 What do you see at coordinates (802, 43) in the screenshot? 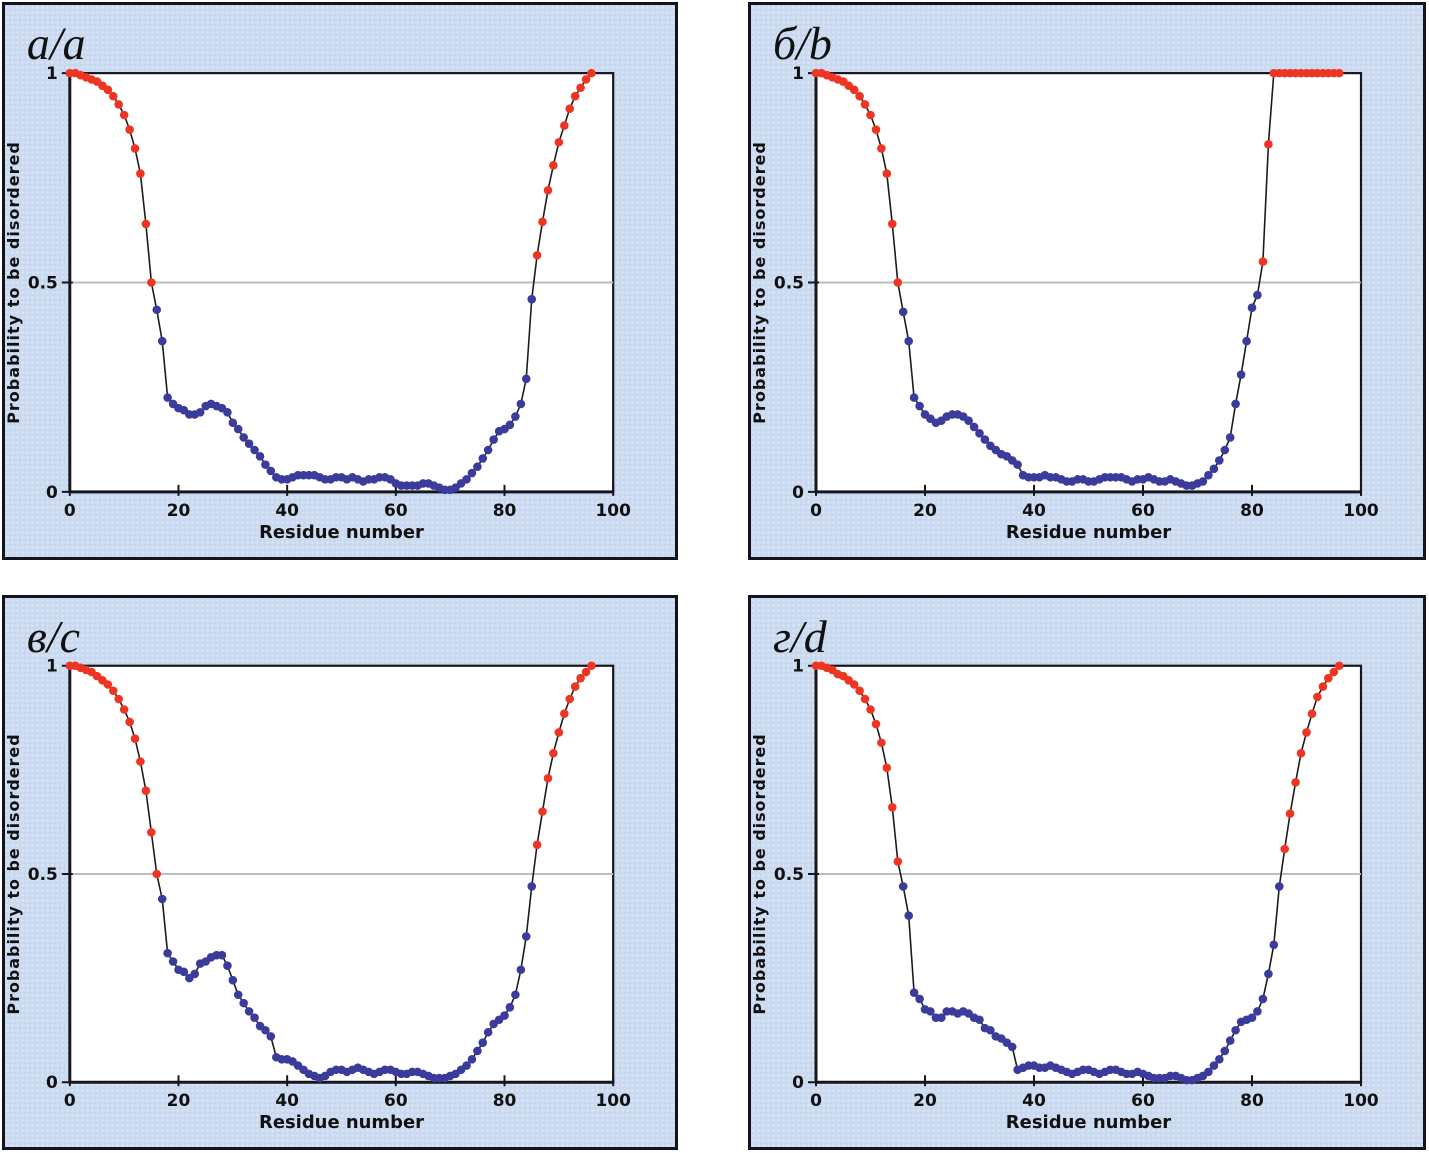
I see `panel-letter-label: б/b` at bounding box center [802, 43].